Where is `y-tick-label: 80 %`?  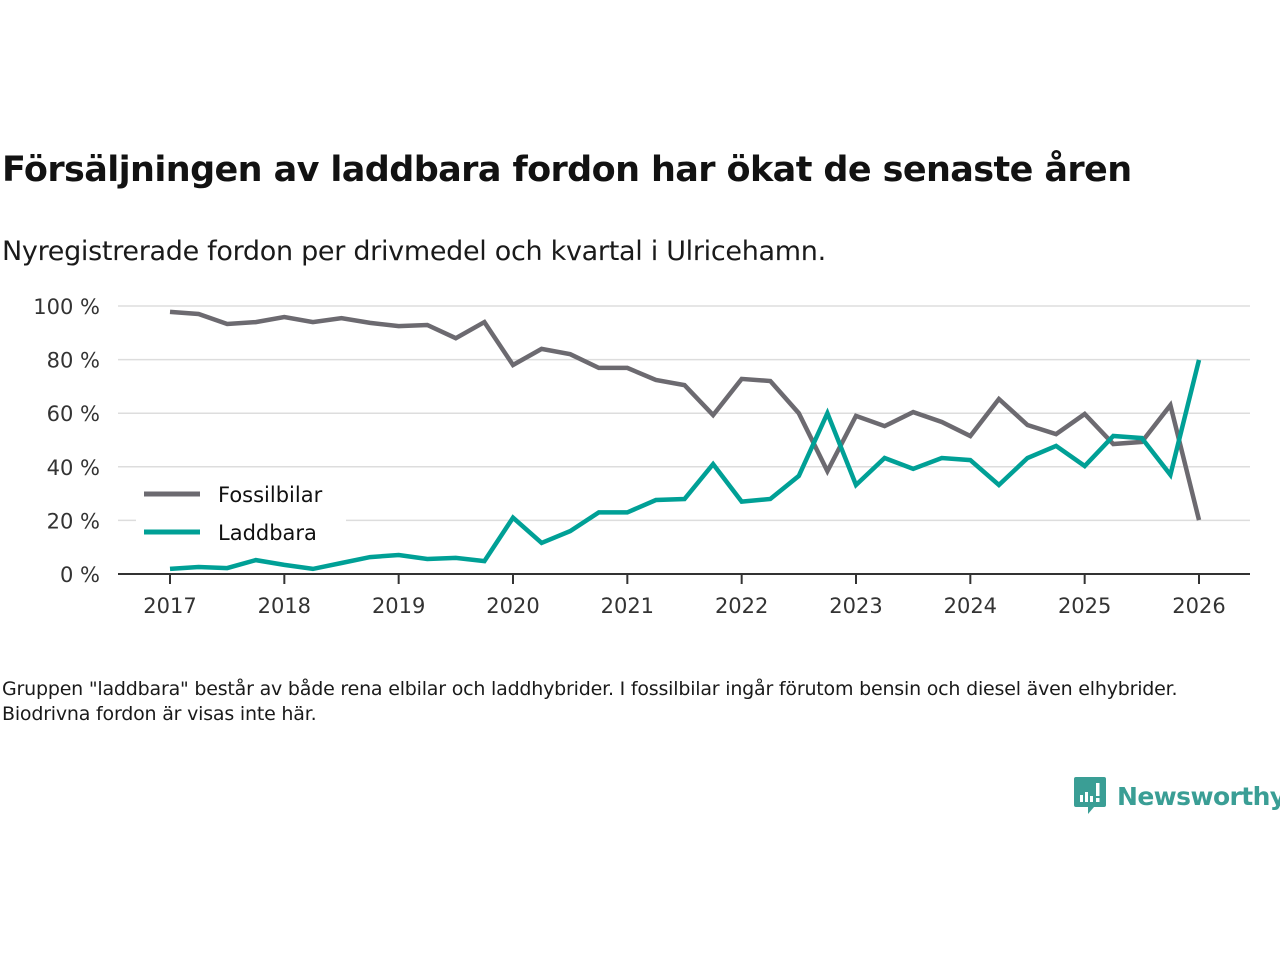 y-tick-label: 80 % is located at coordinates (73, 361).